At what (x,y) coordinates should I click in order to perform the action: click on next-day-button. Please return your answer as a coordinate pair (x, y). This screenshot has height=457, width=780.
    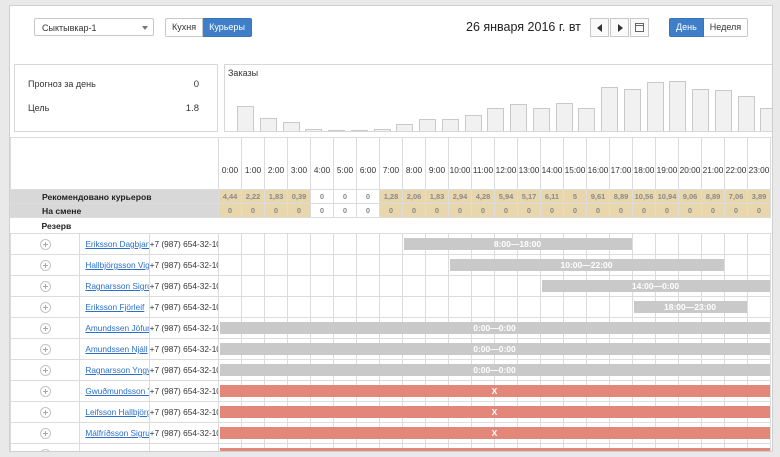
    Looking at the image, I should click on (619, 27).